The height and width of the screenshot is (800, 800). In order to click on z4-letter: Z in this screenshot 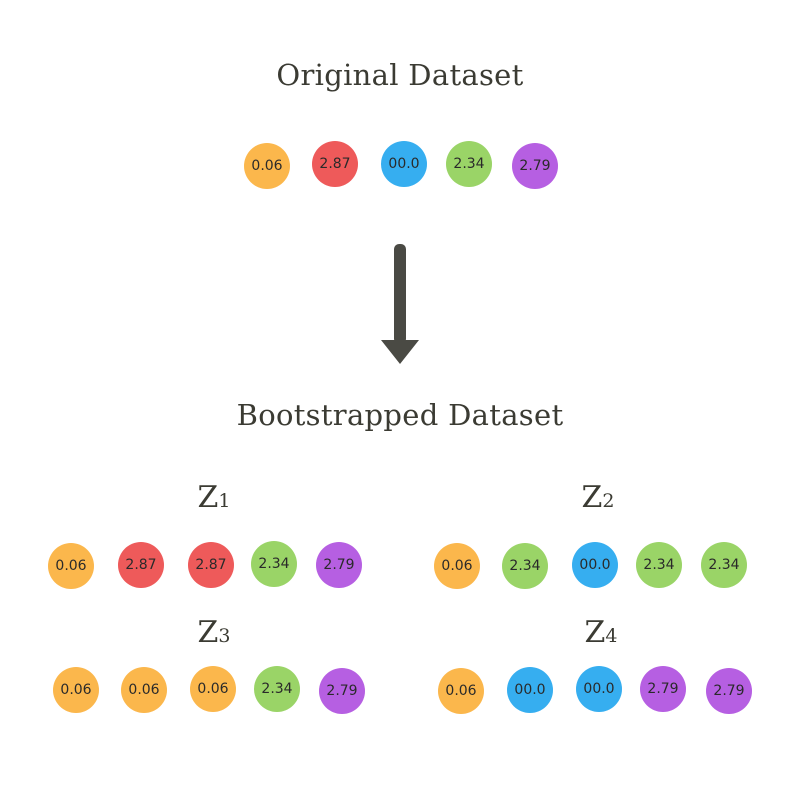, I will do `click(595, 632)`.